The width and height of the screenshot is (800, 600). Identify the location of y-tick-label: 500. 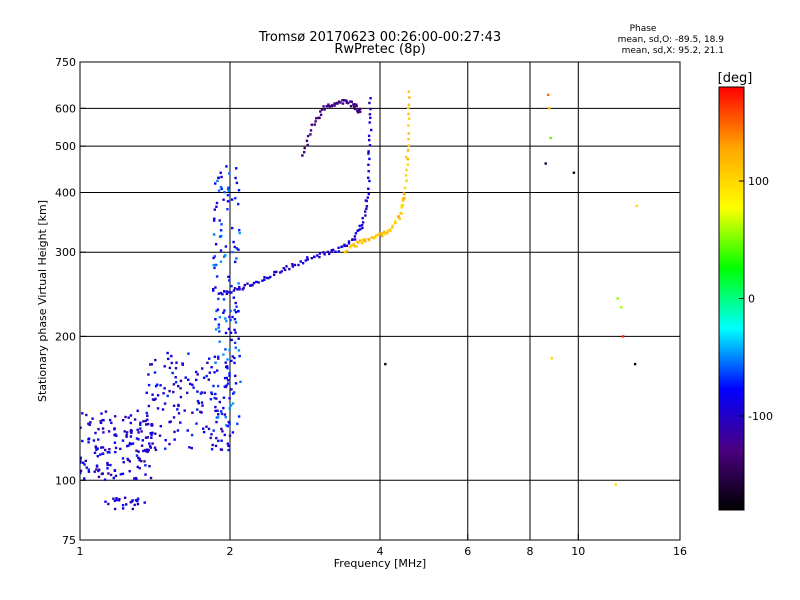
(65, 146).